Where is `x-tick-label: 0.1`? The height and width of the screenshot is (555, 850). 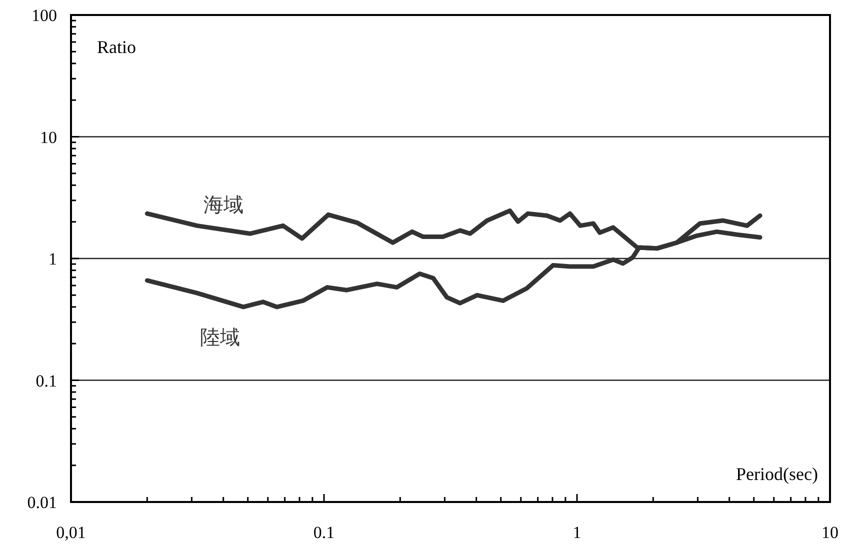
x-tick-label: 0.1 is located at coordinates (324, 532).